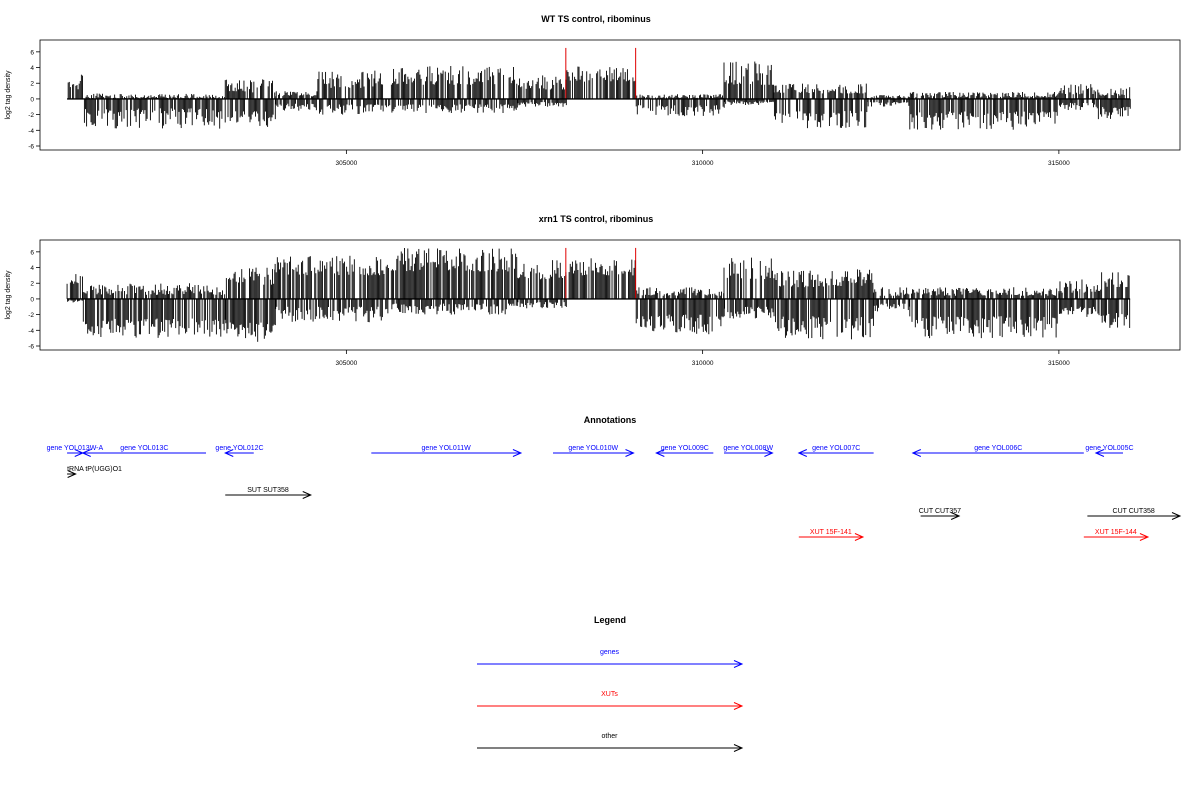 The width and height of the screenshot is (1200, 800). What do you see at coordinates (703, 158) in the screenshot?
I see `wt-x-axis: 305000 310000 315000` at bounding box center [703, 158].